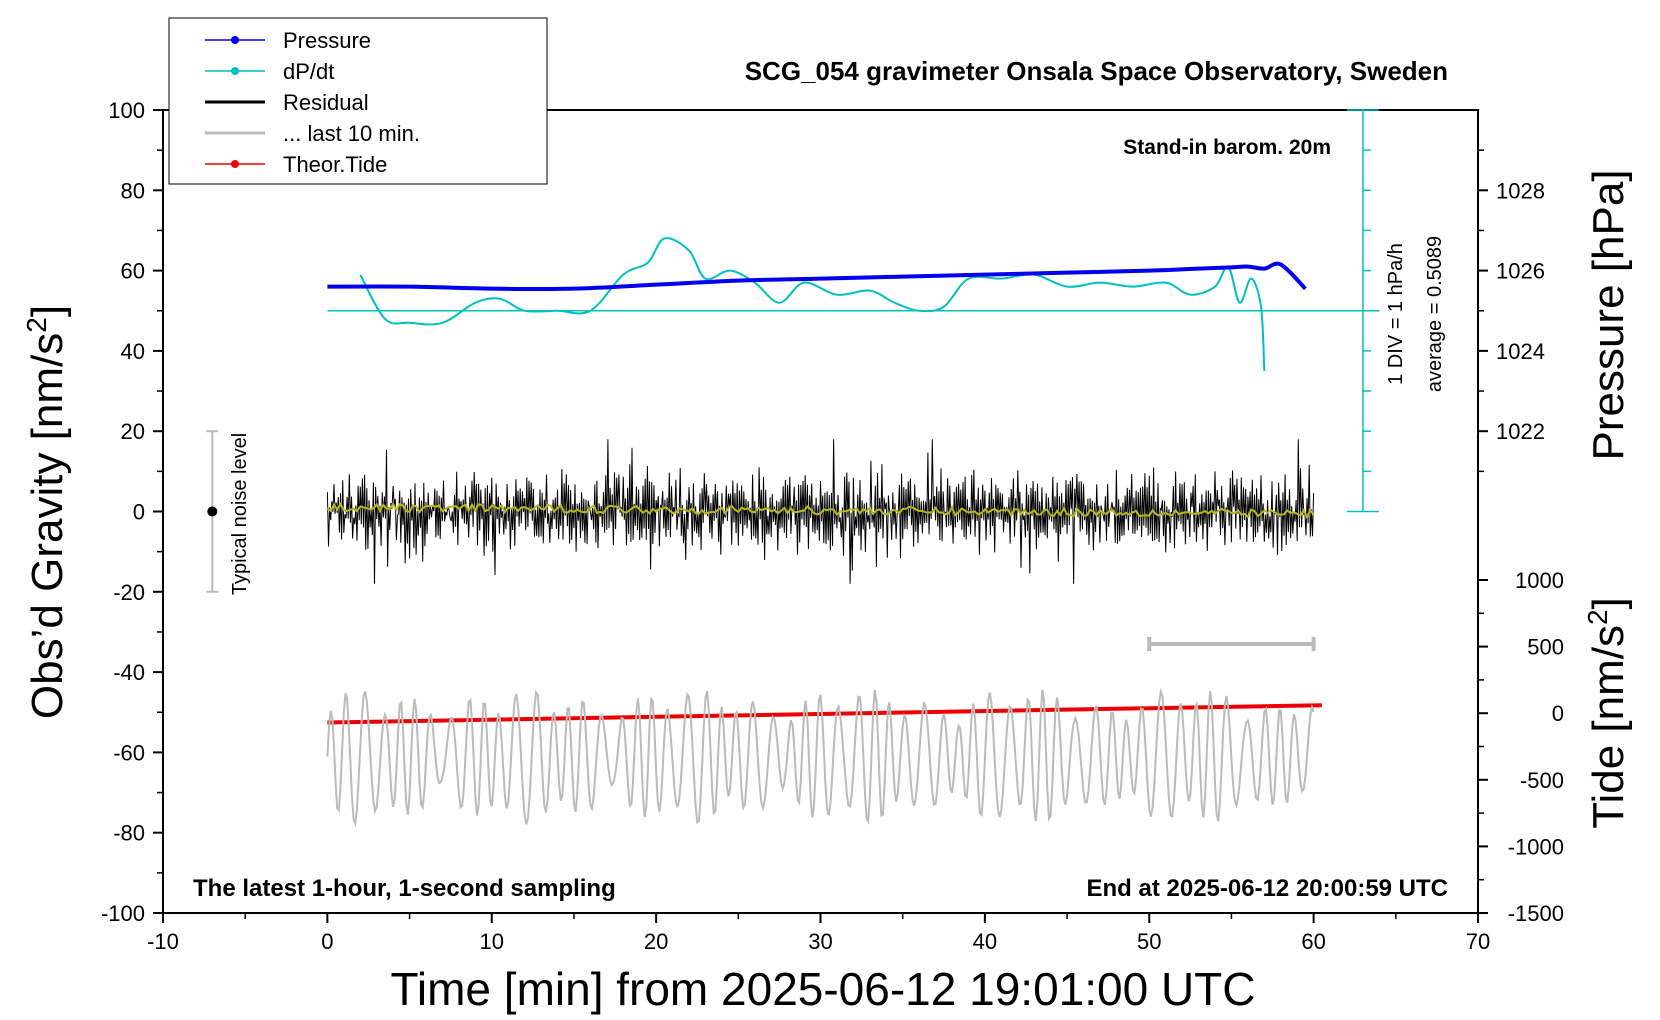 The image size is (1660, 1020). Describe the element at coordinates (1542, 780) in the screenshot. I see `tide-tick-label: -500` at that location.